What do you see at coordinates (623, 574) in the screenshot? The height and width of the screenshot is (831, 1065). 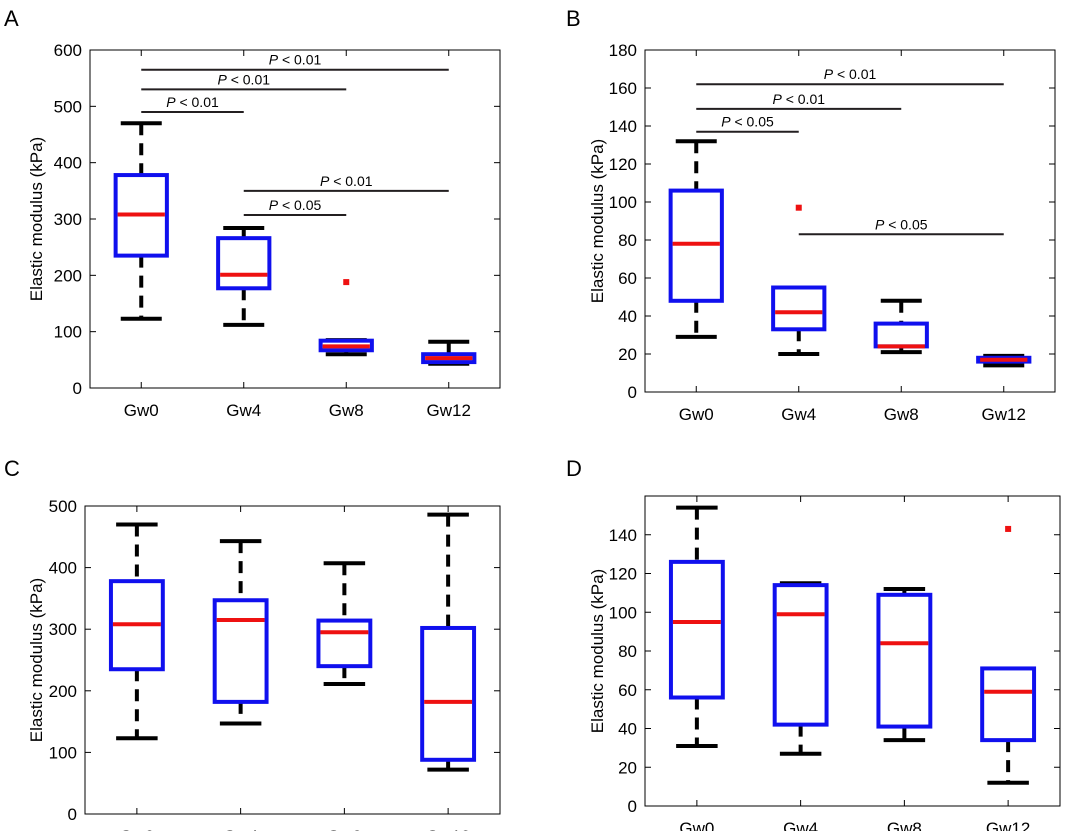 I see `y-tick-label: 120` at bounding box center [623, 574].